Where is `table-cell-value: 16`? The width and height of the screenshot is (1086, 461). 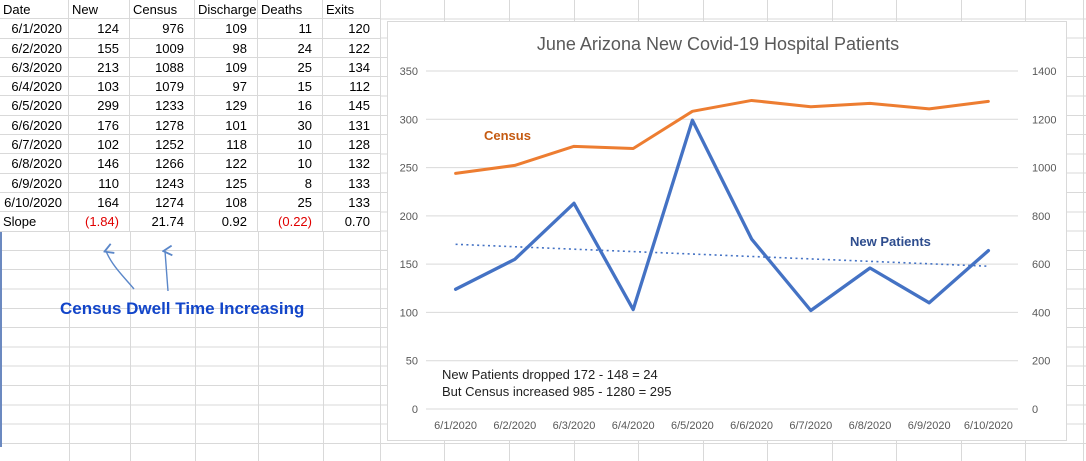 table-cell-value: 16 is located at coordinates (290, 106).